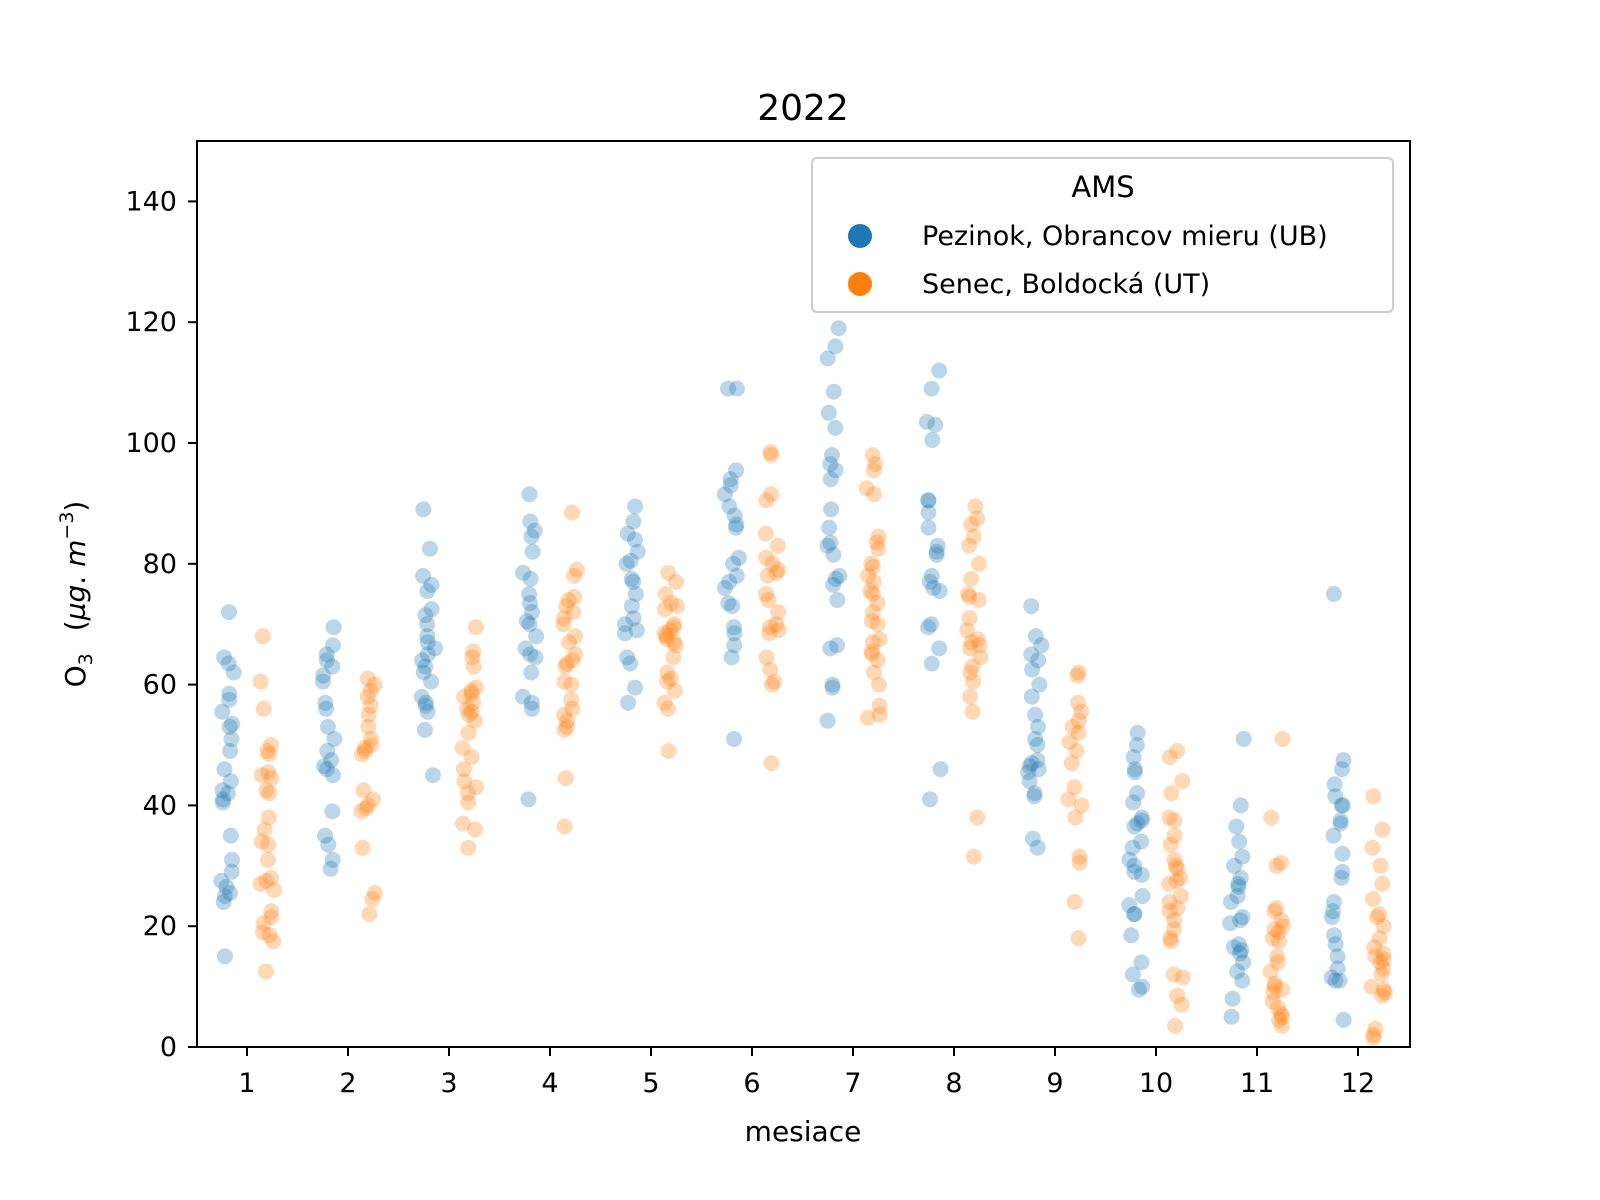 This screenshot has width=1600, height=1200. Describe the element at coordinates (803, 108) in the screenshot. I see `chart-title: 2022` at that location.